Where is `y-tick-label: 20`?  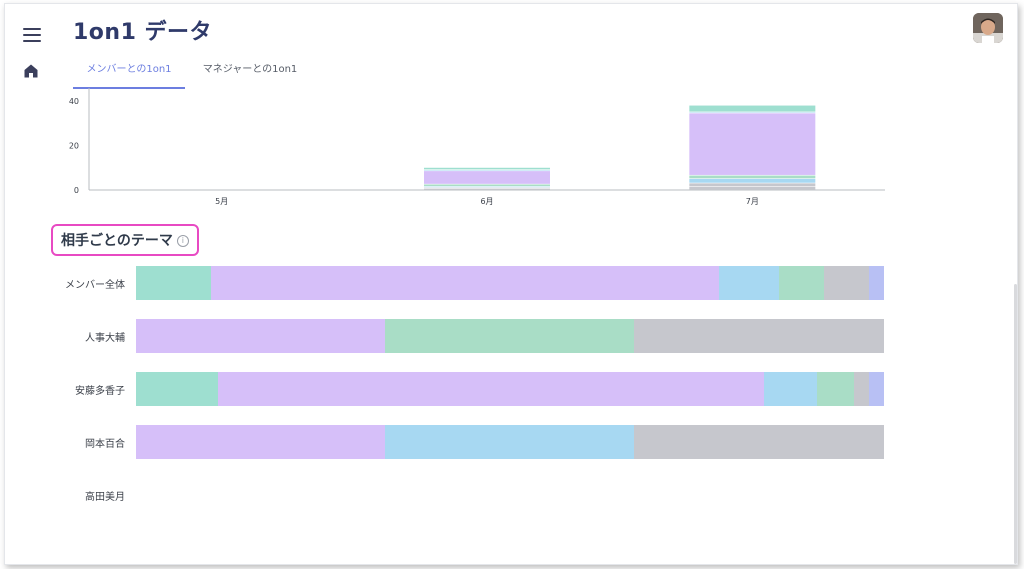 y-tick-label: 20 is located at coordinates (74, 146).